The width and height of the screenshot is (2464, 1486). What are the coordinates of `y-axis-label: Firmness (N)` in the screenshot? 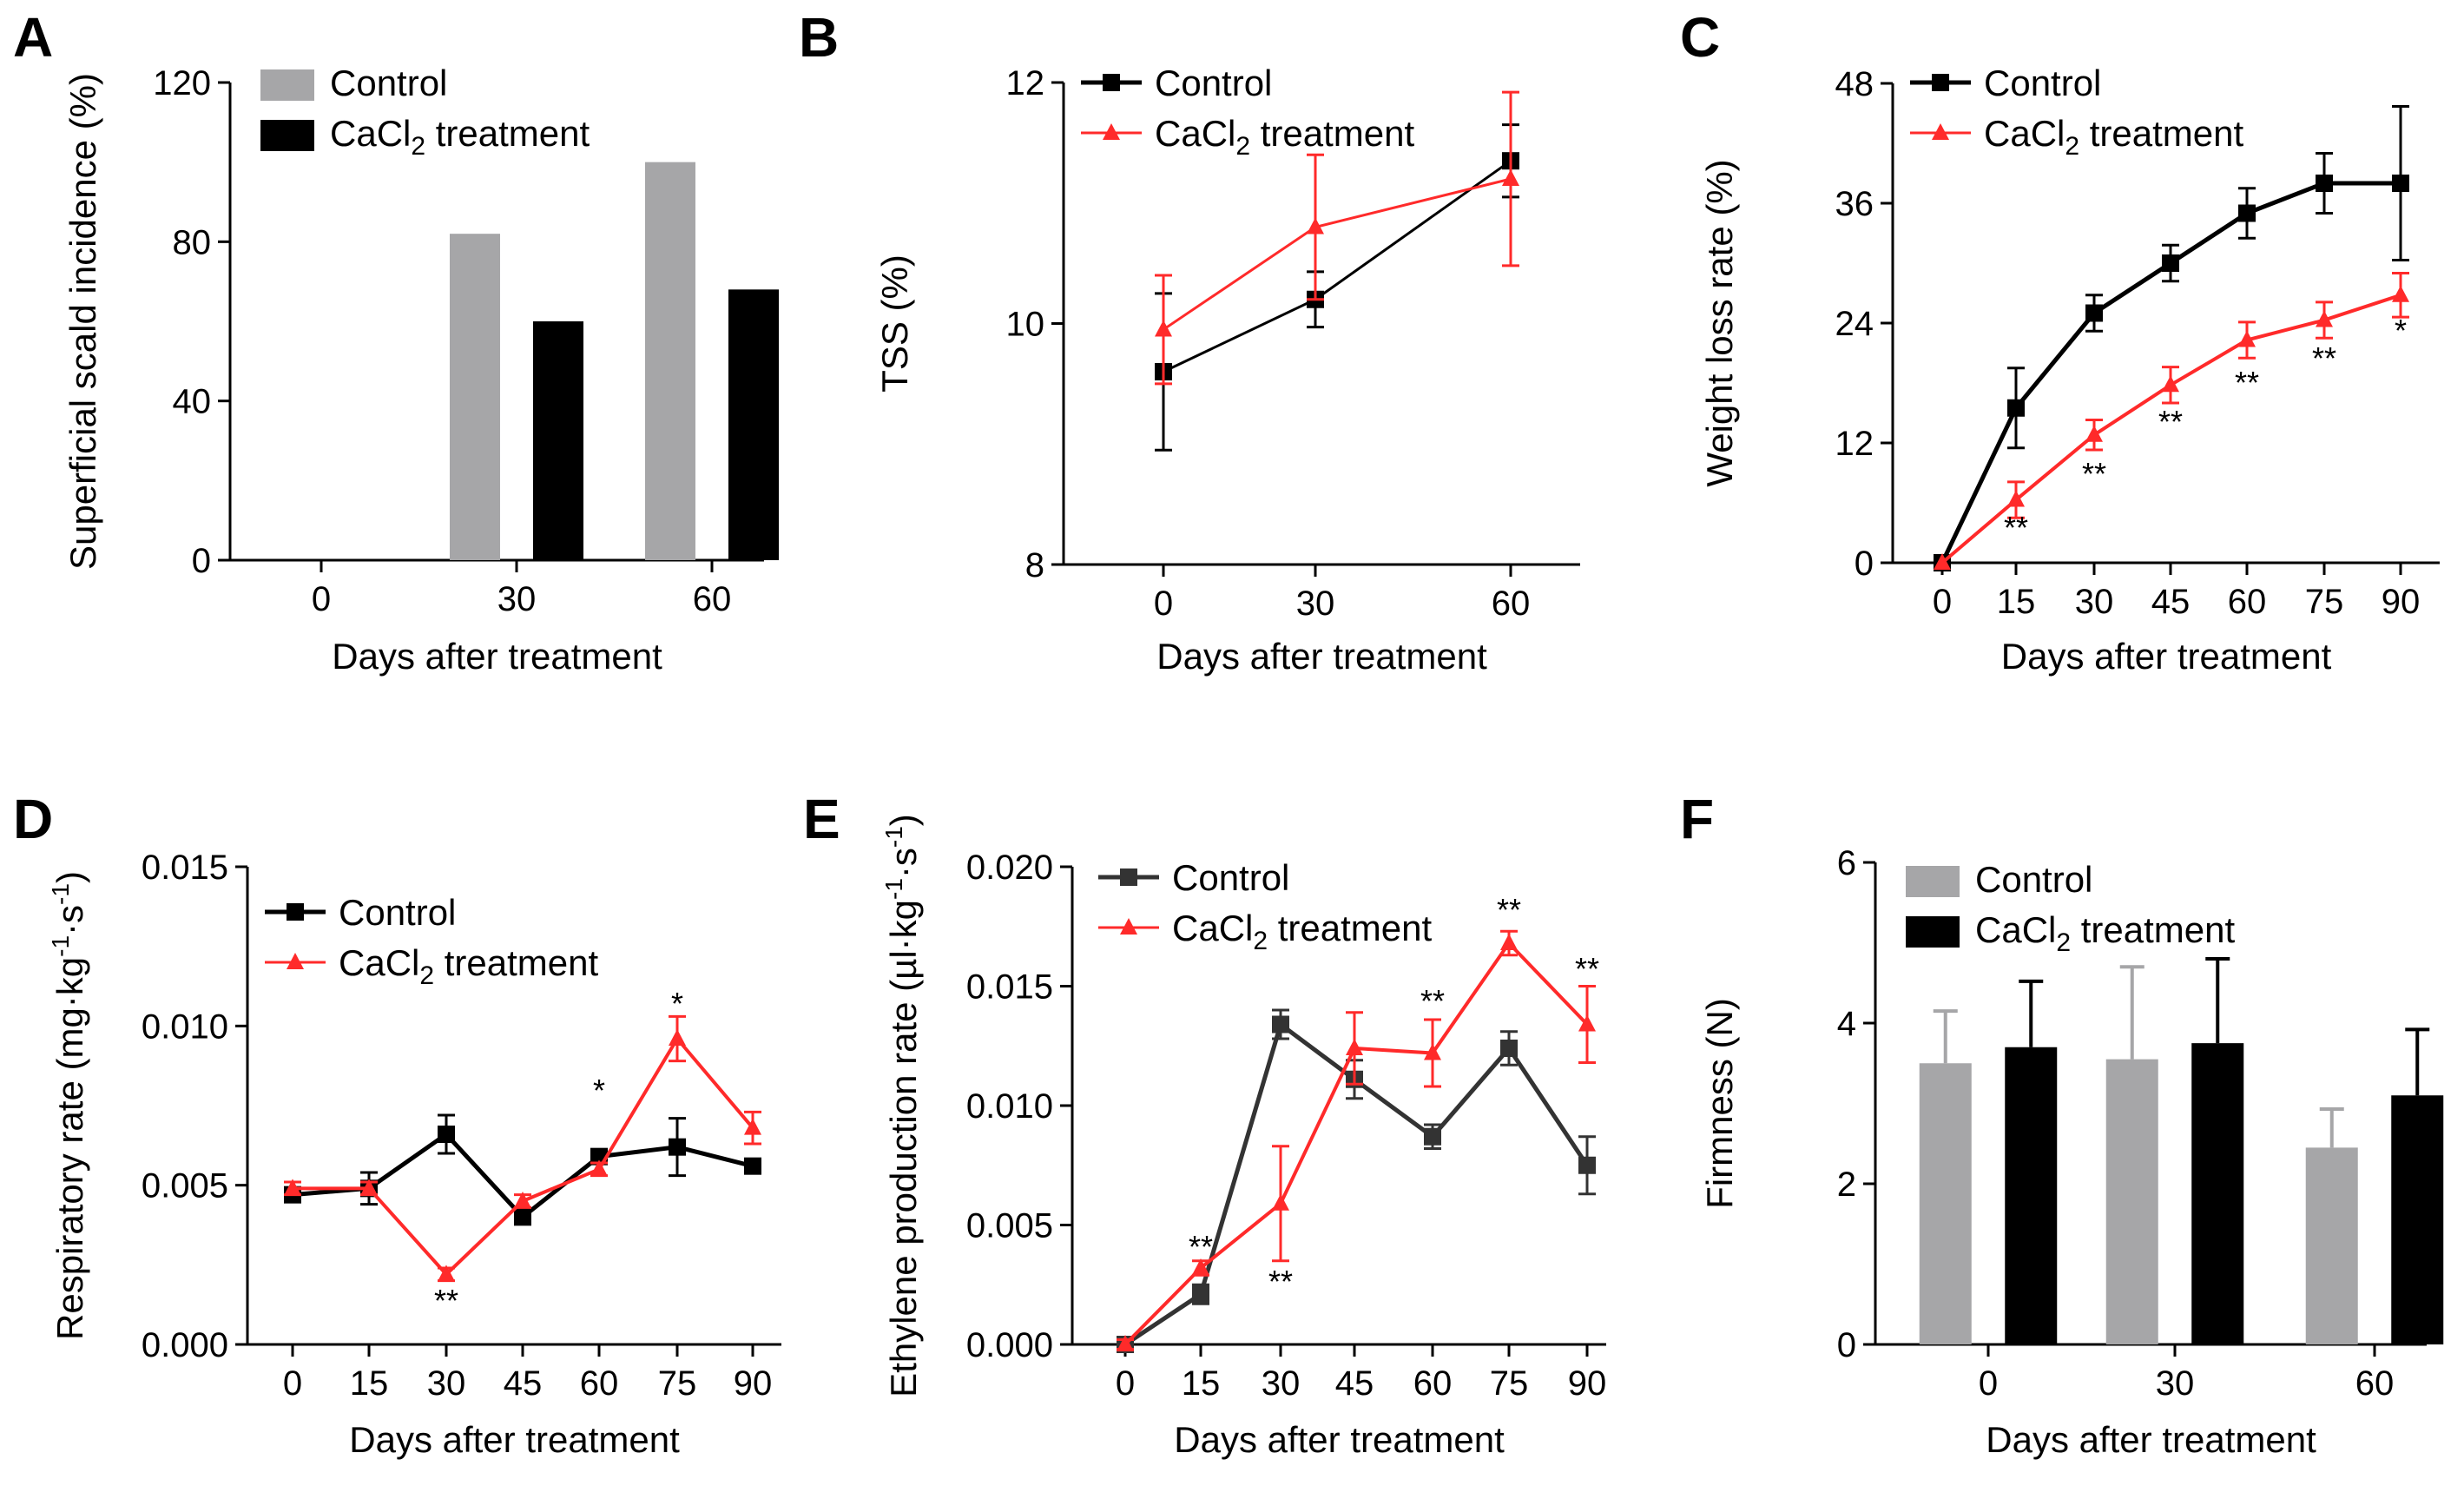 It's located at (1719, 1103).